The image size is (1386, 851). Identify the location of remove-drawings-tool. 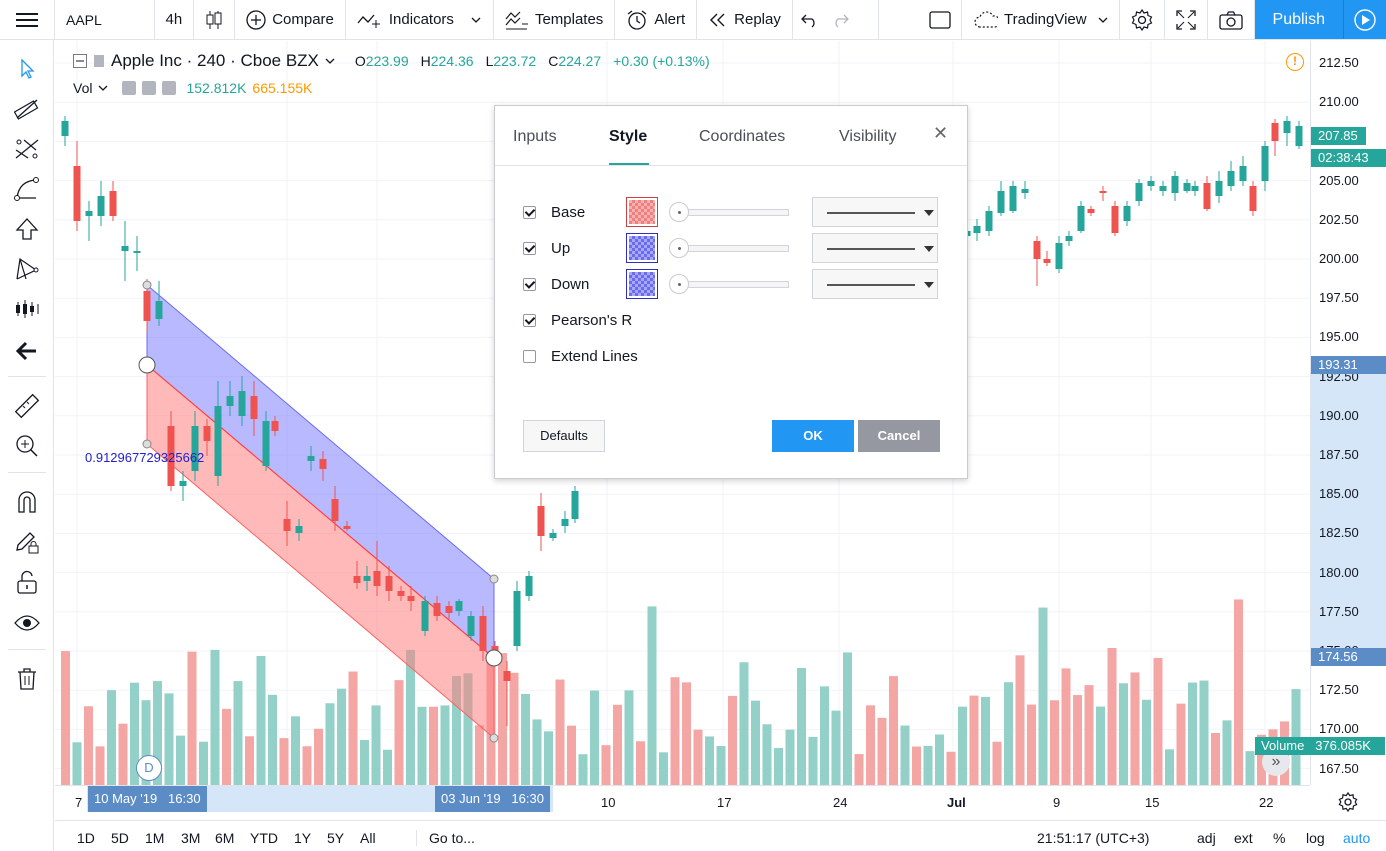
(27, 679).